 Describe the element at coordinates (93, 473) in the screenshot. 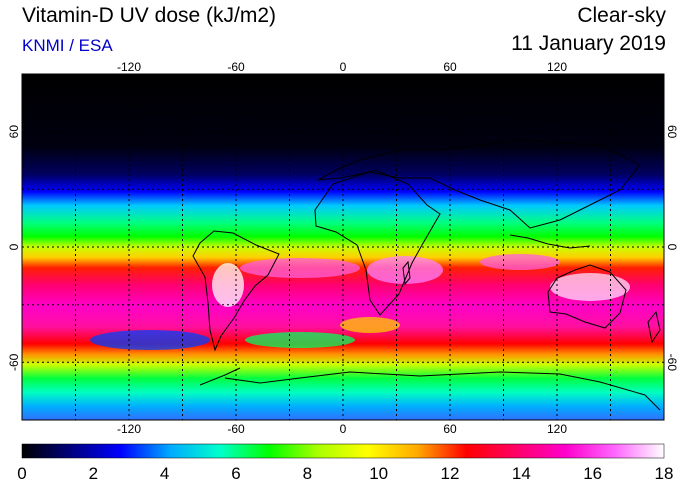

I see `colorbar-tick-label: 2` at that location.